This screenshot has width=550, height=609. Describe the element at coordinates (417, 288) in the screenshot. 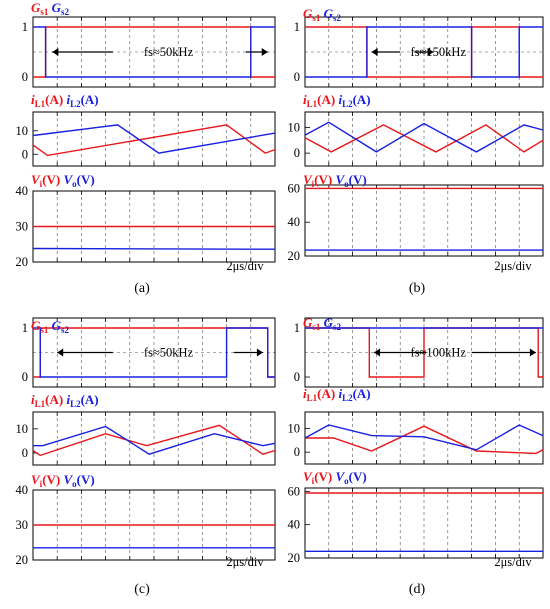

I see `subfigure-label: (b)` at that location.